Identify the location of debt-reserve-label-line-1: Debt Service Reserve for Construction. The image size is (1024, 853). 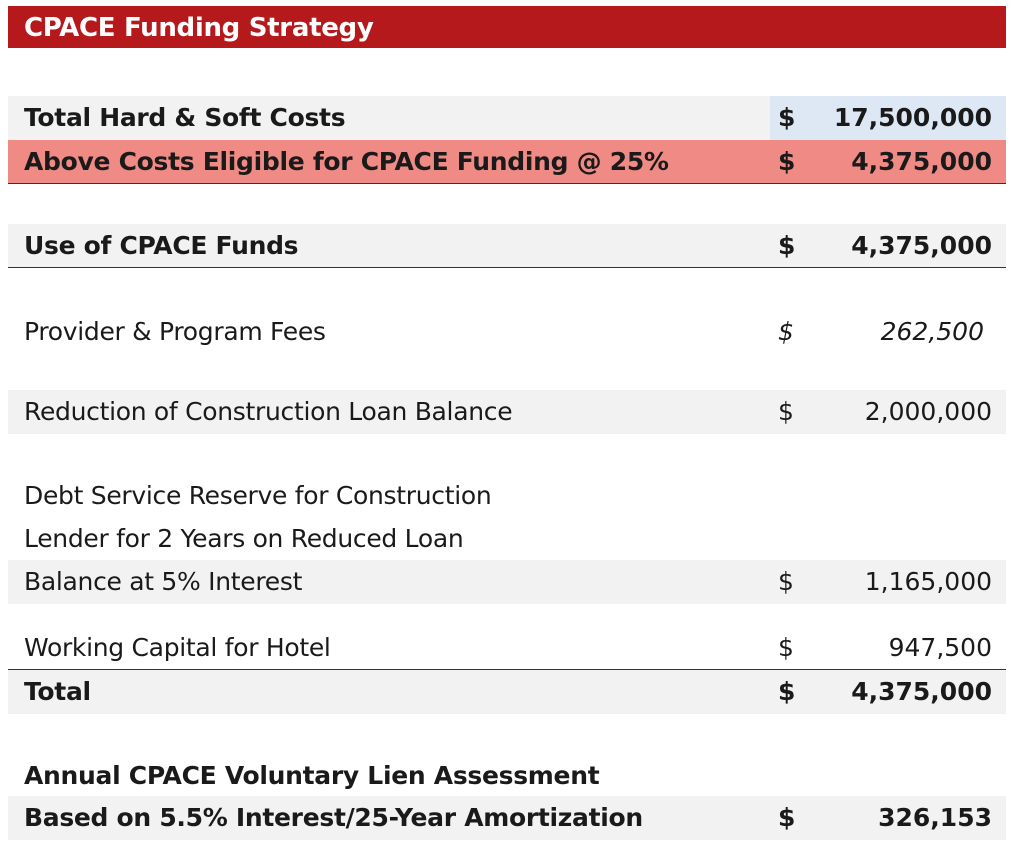
(258, 495).